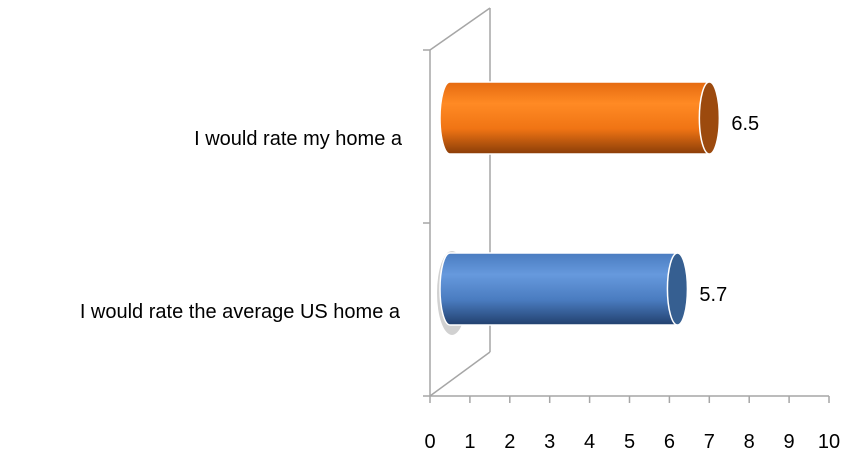  What do you see at coordinates (460, 374) in the screenshot?
I see `floor-back-edge` at bounding box center [460, 374].